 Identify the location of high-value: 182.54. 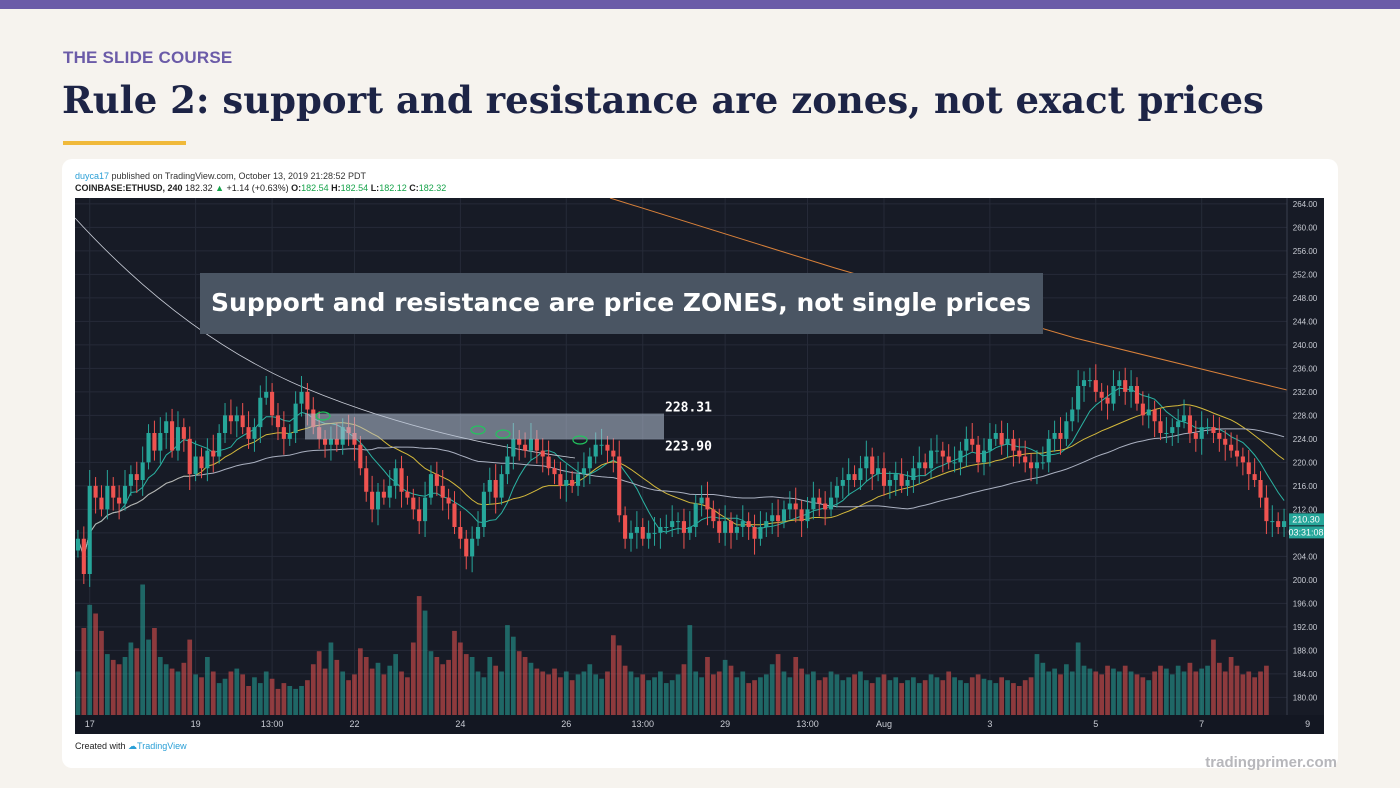
(354, 188).